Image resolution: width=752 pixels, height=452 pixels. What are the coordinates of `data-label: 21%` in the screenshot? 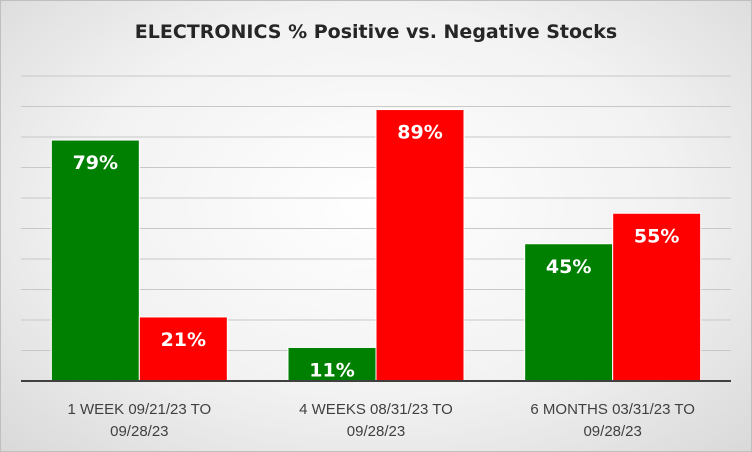 It's located at (183, 340).